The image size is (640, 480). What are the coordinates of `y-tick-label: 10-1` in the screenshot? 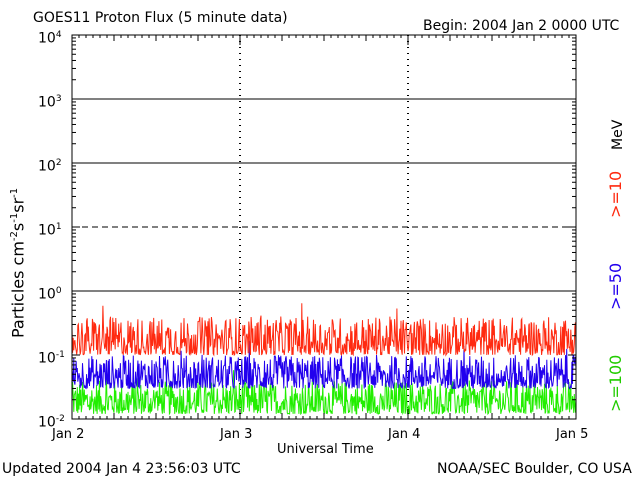 It's located at (51, 358).